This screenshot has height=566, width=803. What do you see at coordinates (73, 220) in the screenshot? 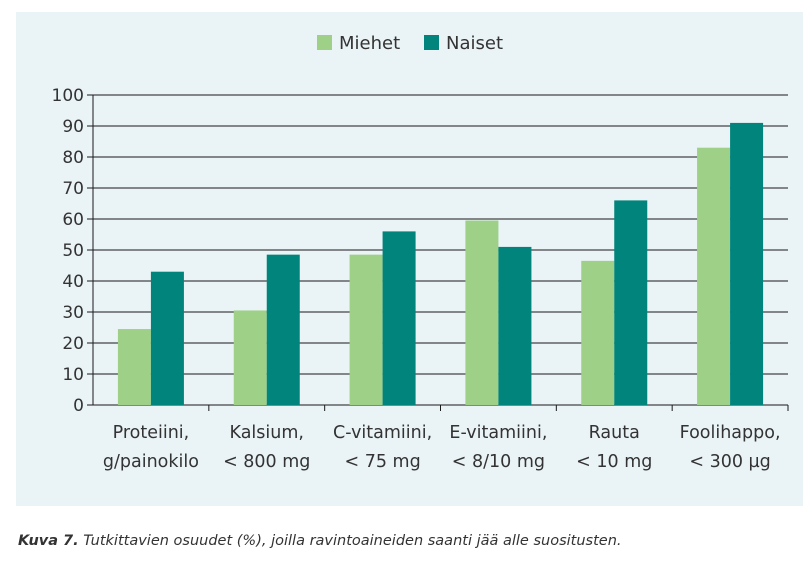
I see `y-tick-label: 60` at bounding box center [73, 220].